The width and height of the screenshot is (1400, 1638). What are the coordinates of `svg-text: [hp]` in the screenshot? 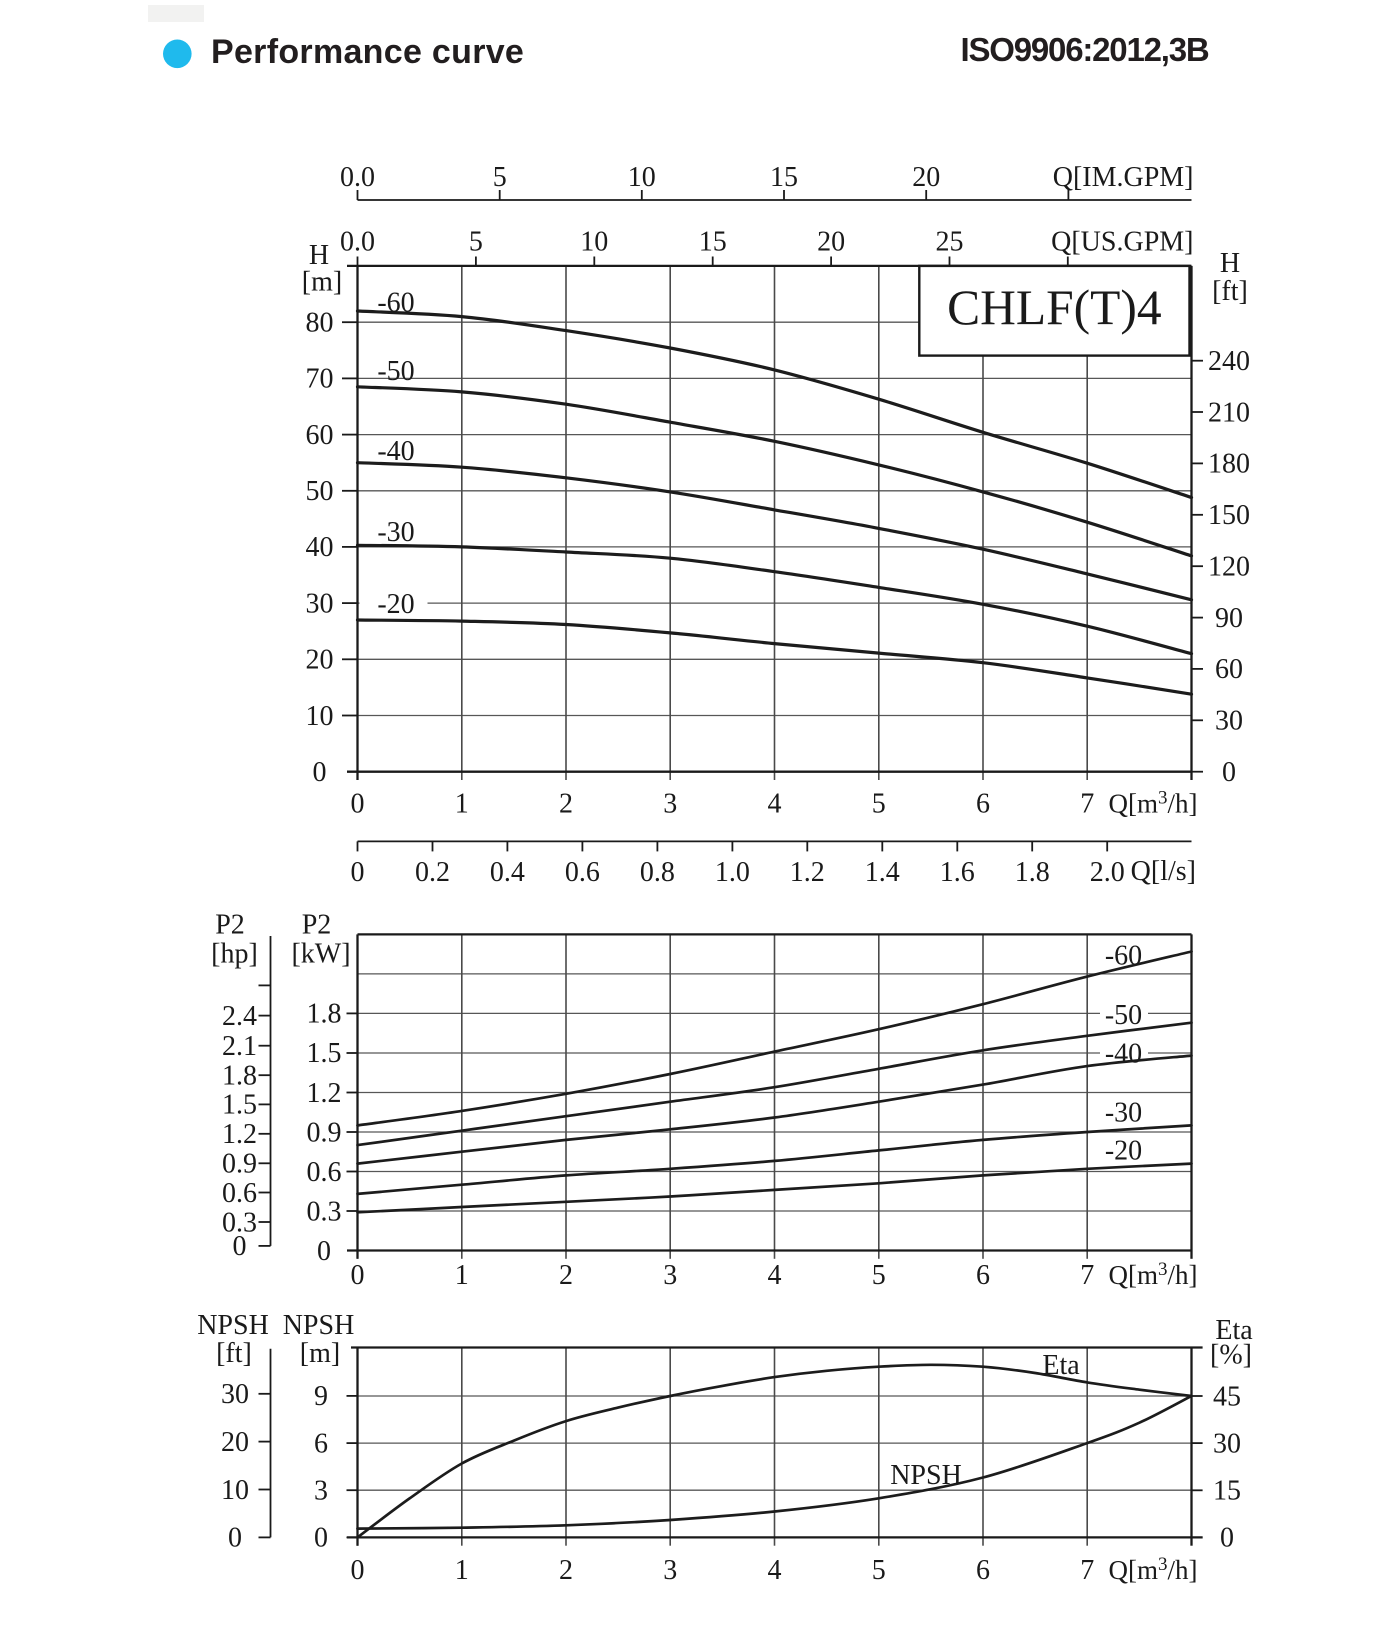 It's located at (234, 954).